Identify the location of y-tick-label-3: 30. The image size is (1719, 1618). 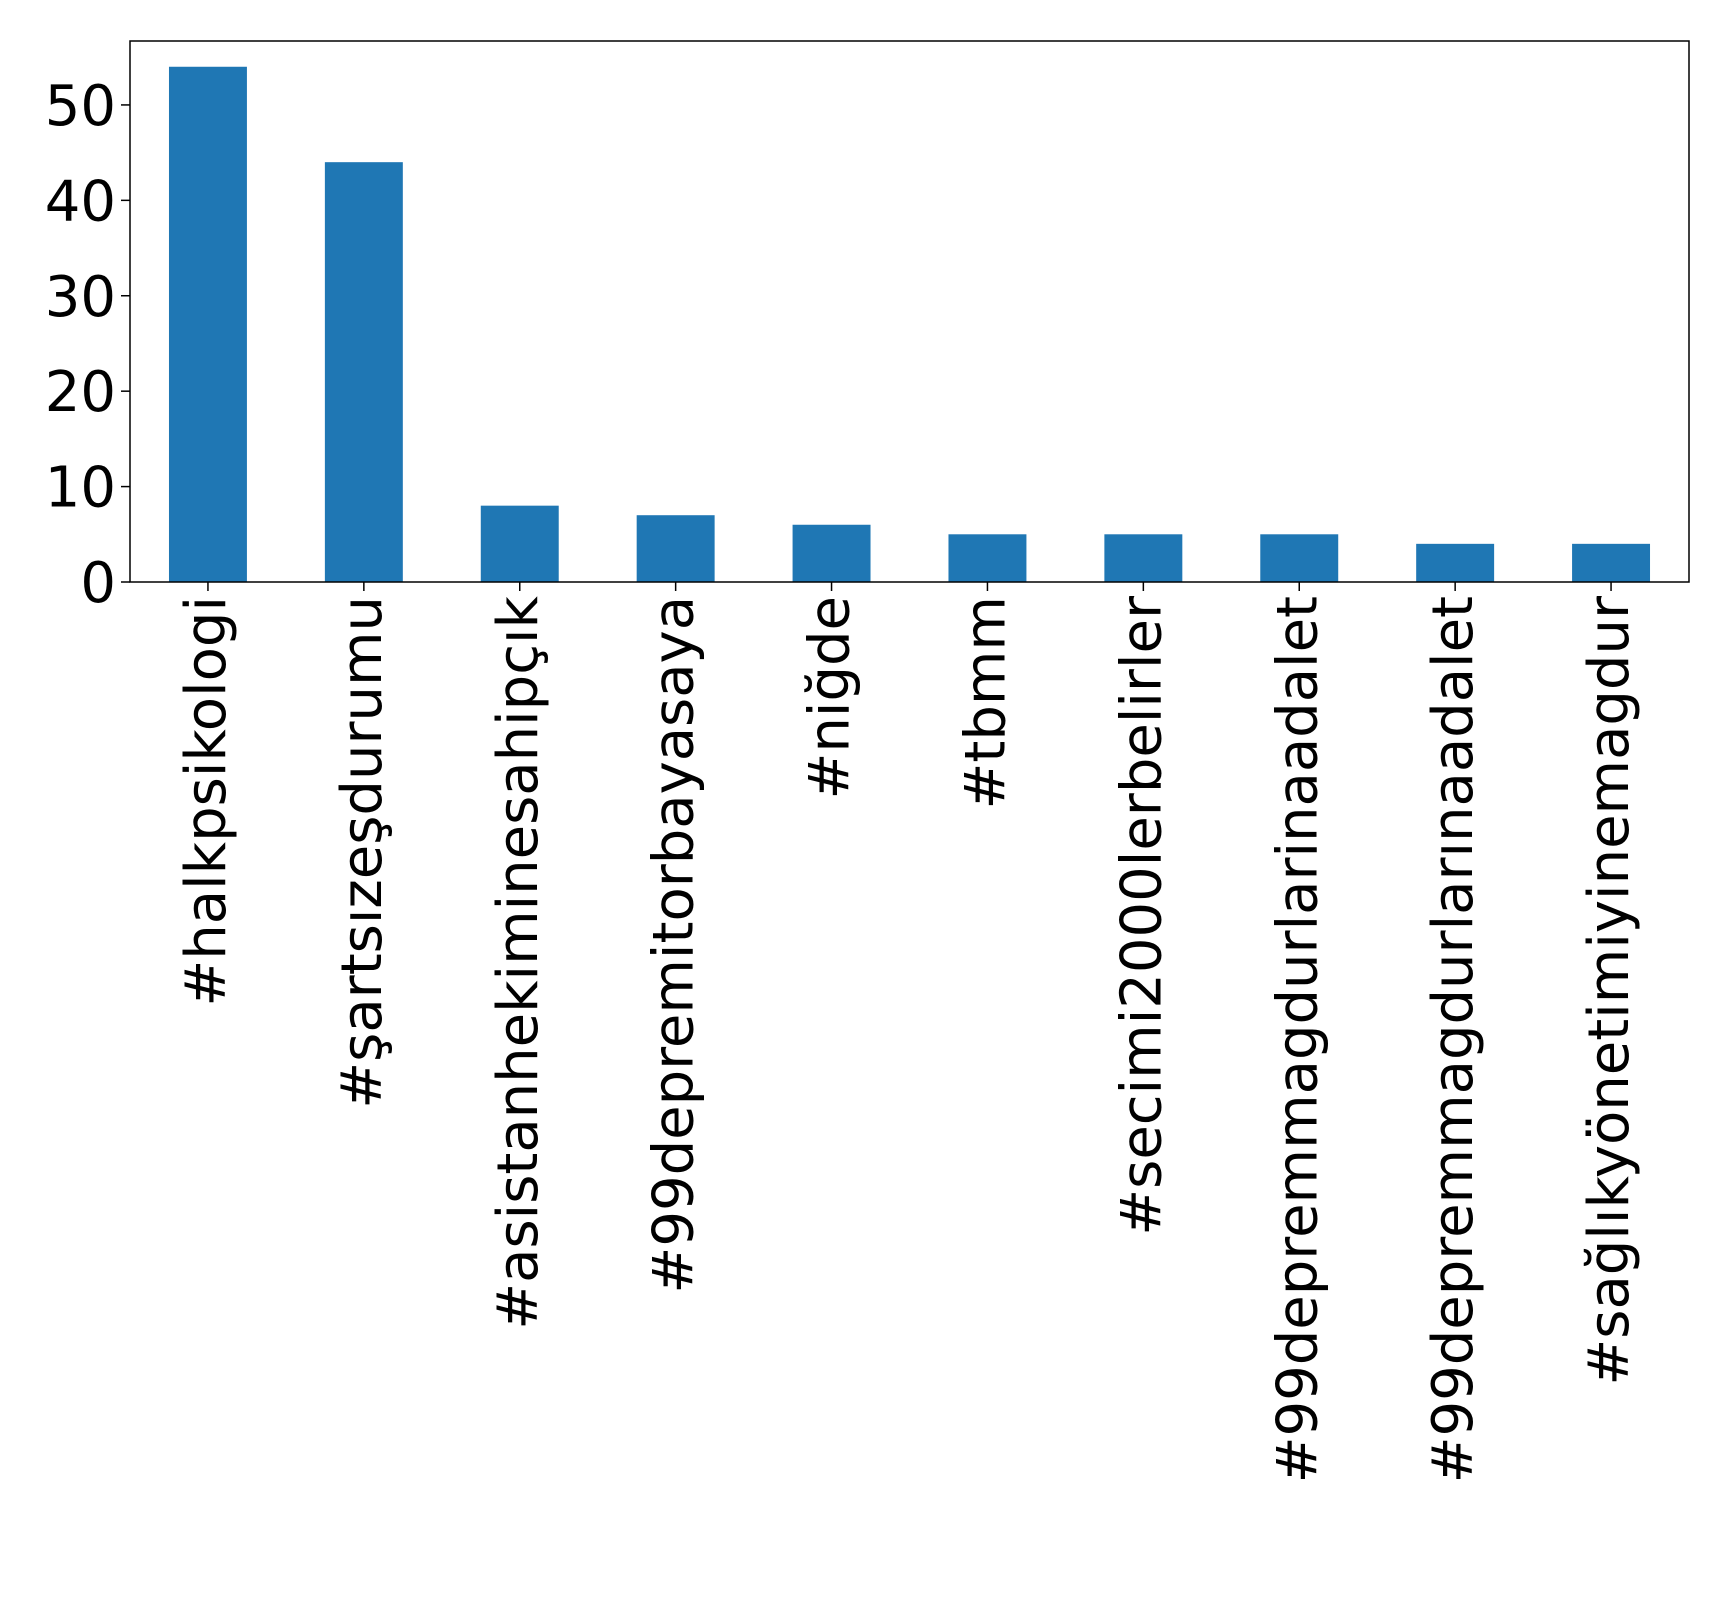
(80, 297).